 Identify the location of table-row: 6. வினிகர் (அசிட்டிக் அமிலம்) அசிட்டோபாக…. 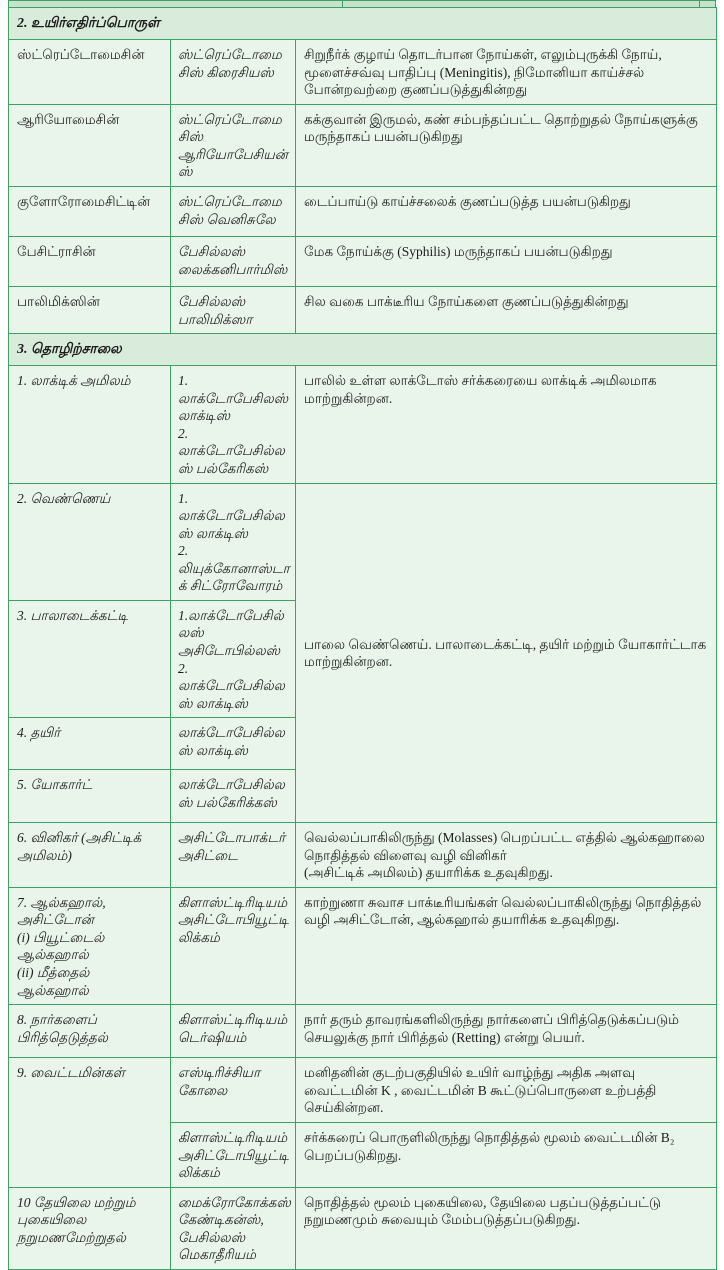
(362, 855).